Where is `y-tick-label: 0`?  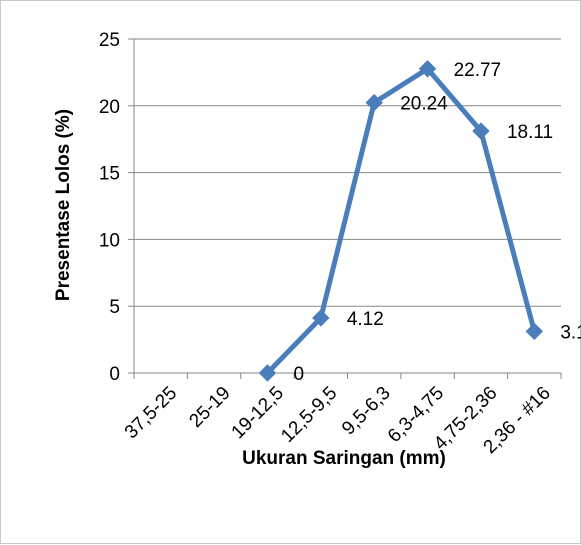
y-tick-label: 0 is located at coordinates (114, 374).